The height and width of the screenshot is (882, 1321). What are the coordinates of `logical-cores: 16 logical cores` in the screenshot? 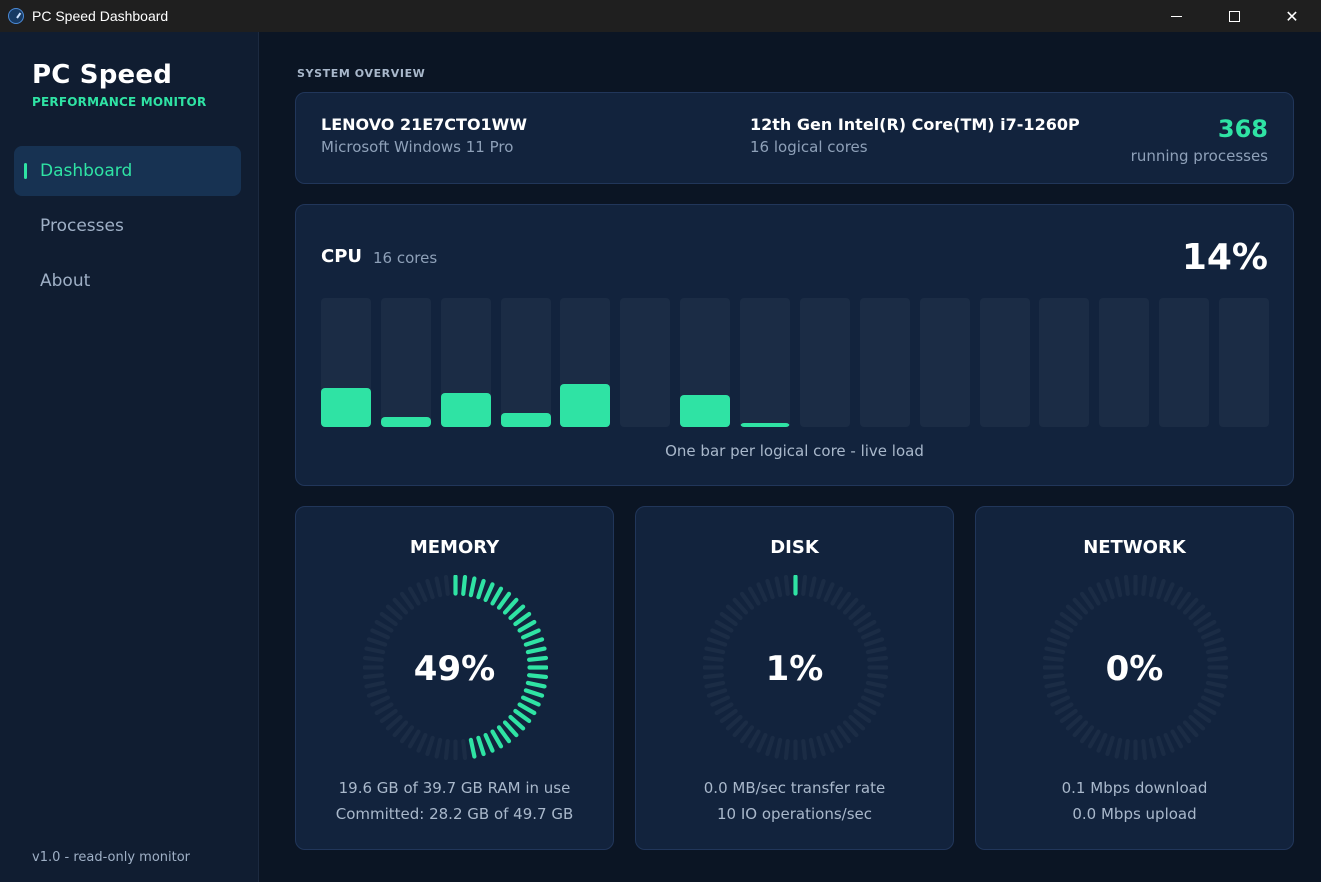 It's located at (809, 147).